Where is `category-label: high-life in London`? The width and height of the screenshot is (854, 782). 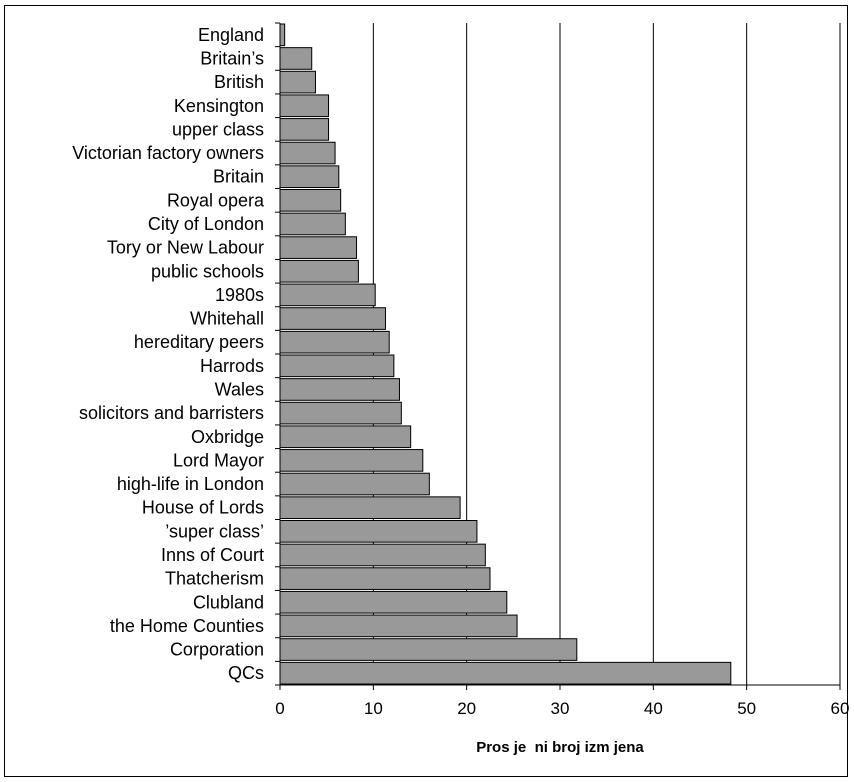 category-label: high-life in London is located at coordinates (190, 484).